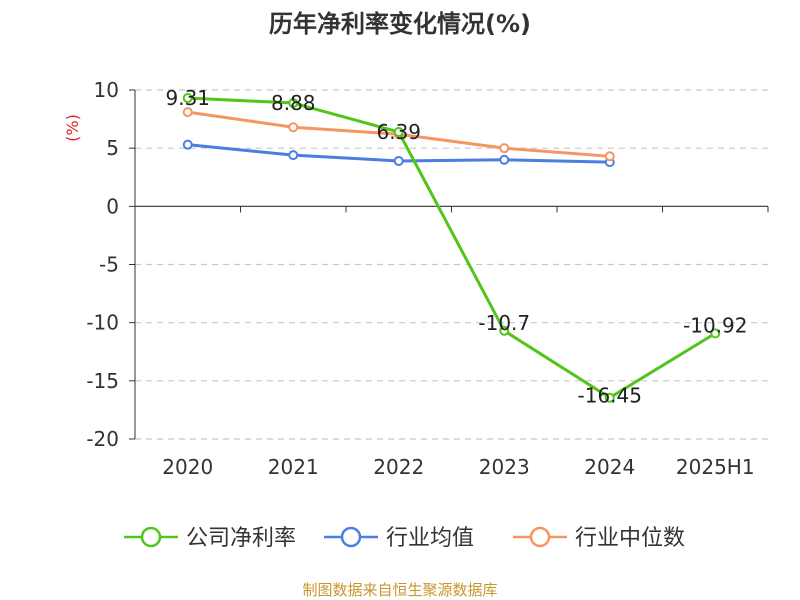  What do you see at coordinates (399, 590) in the screenshot?
I see `source-note: 制图数据来自恒生聚源数据库` at bounding box center [399, 590].